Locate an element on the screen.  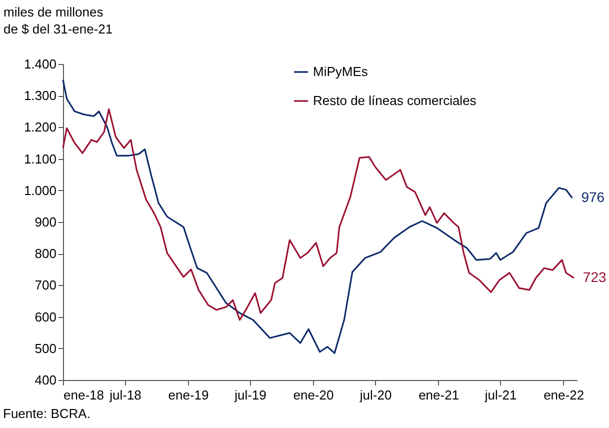
y-tick-label: 1.100 is located at coordinates (40, 158).